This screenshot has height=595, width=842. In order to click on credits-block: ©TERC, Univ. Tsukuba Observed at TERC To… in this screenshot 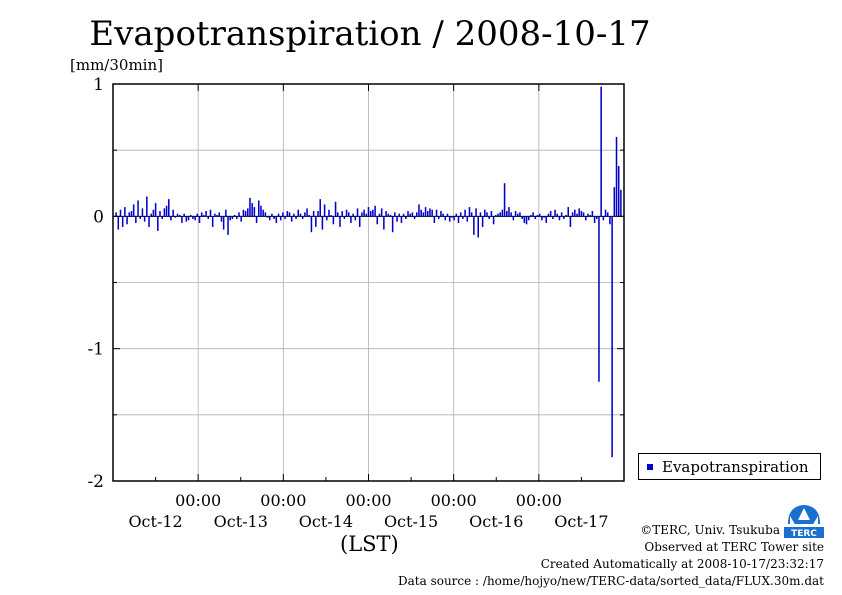, I will do `click(611, 556)`.